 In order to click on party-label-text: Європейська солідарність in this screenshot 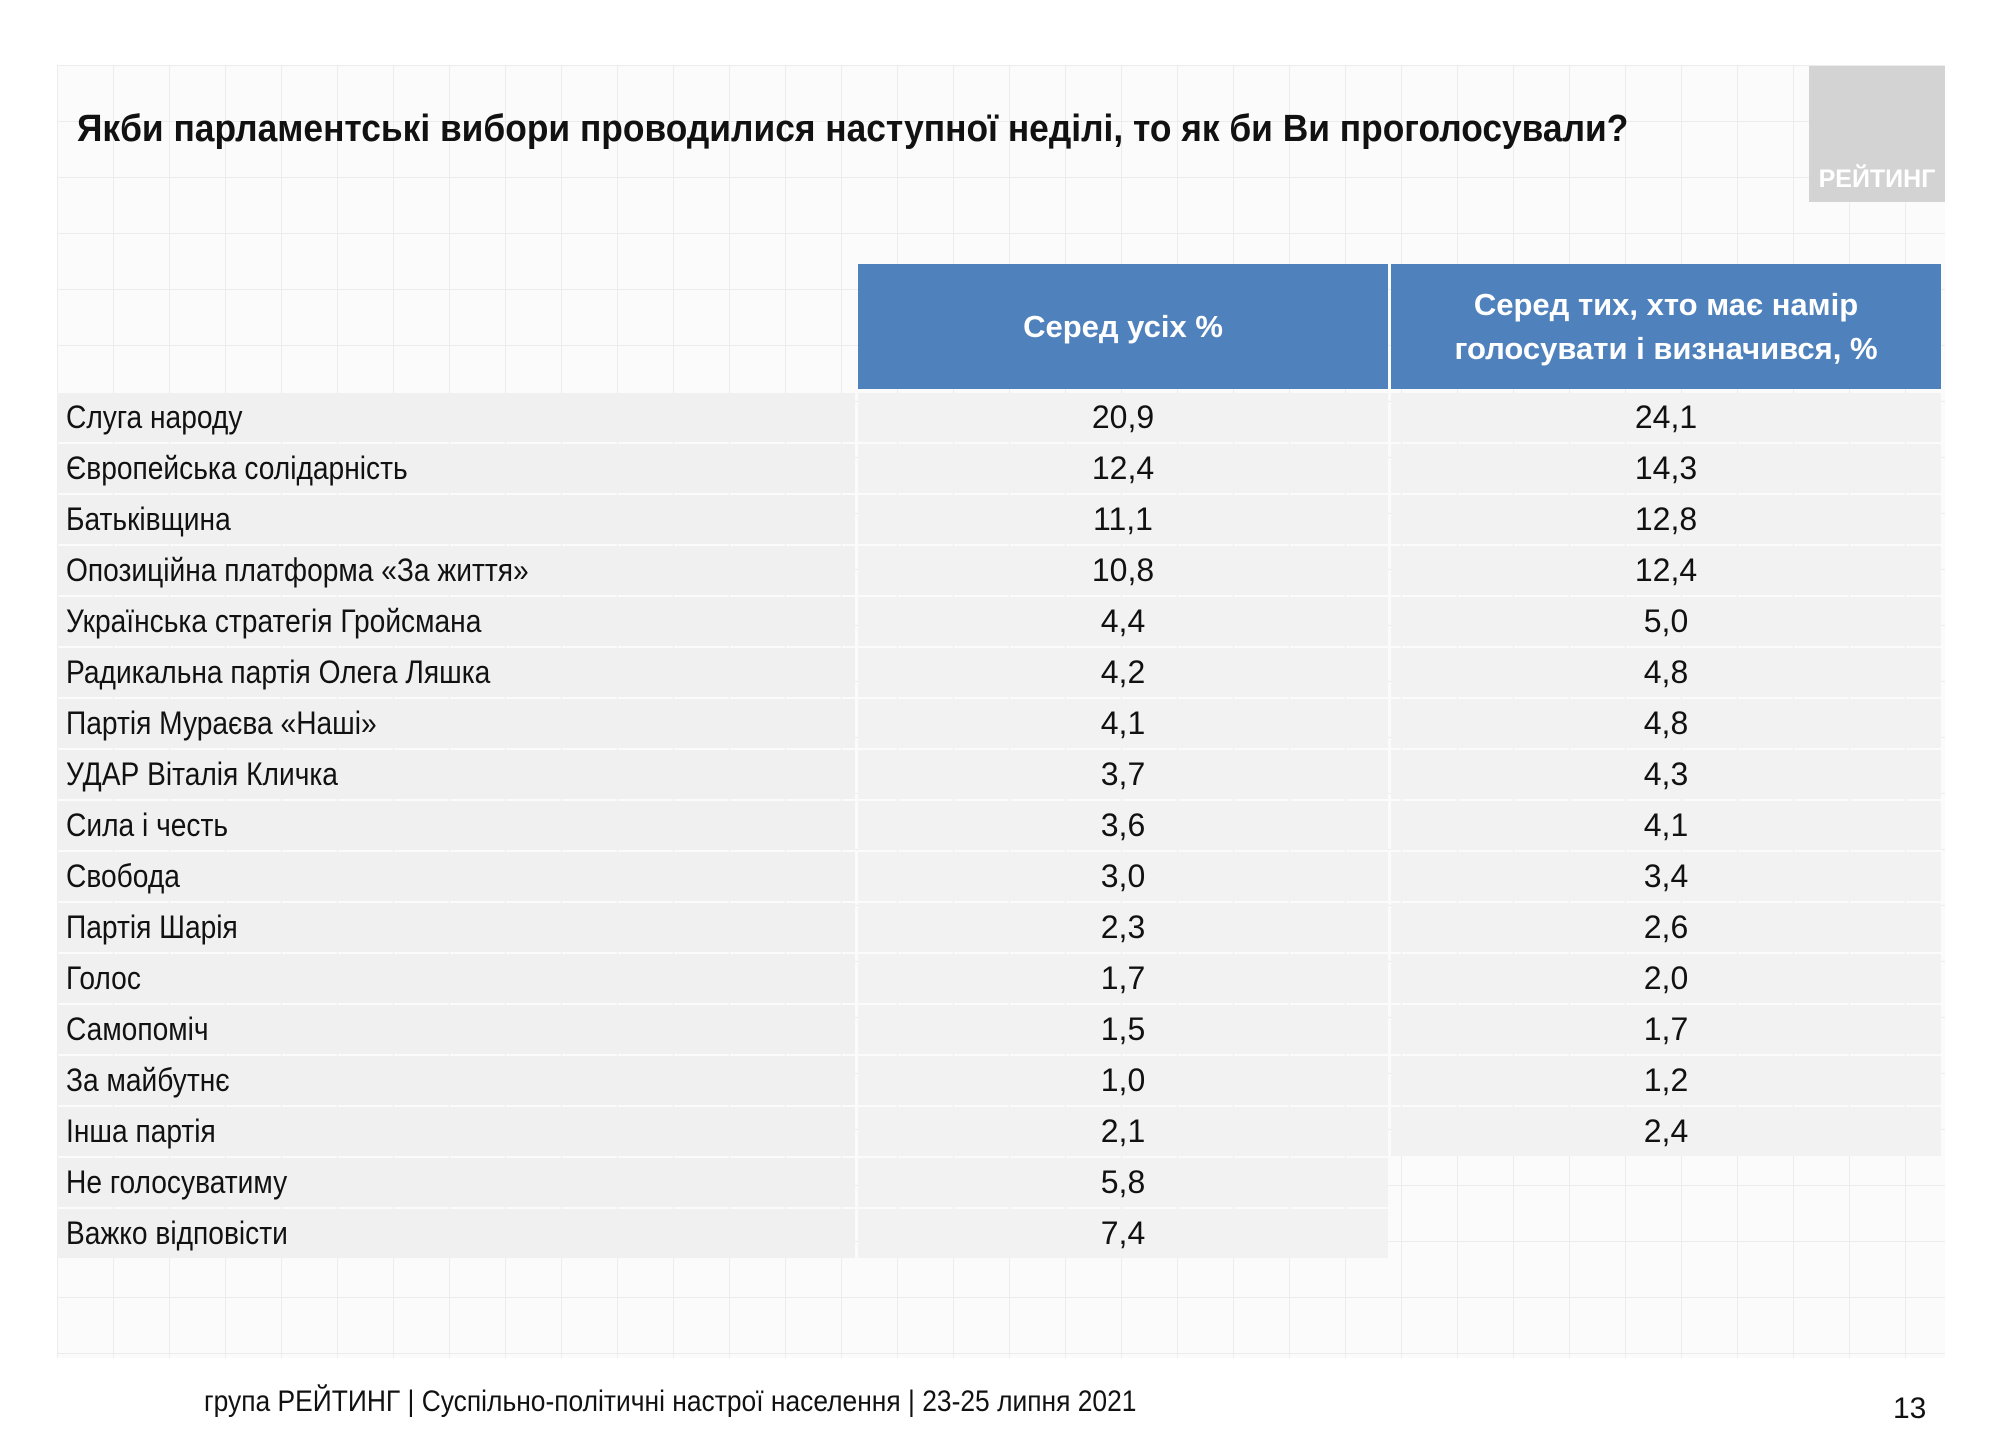, I will do `click(237, 468)`.